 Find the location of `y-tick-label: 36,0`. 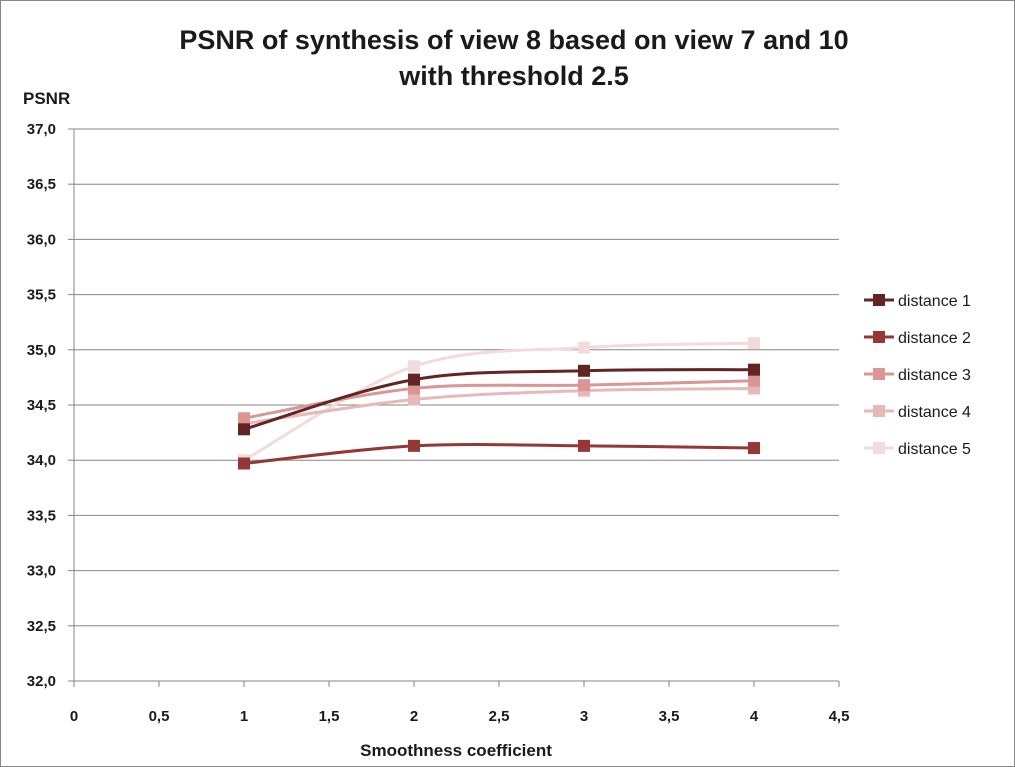

y-tick-label: 36,0 is located at coordinates (41, 239).